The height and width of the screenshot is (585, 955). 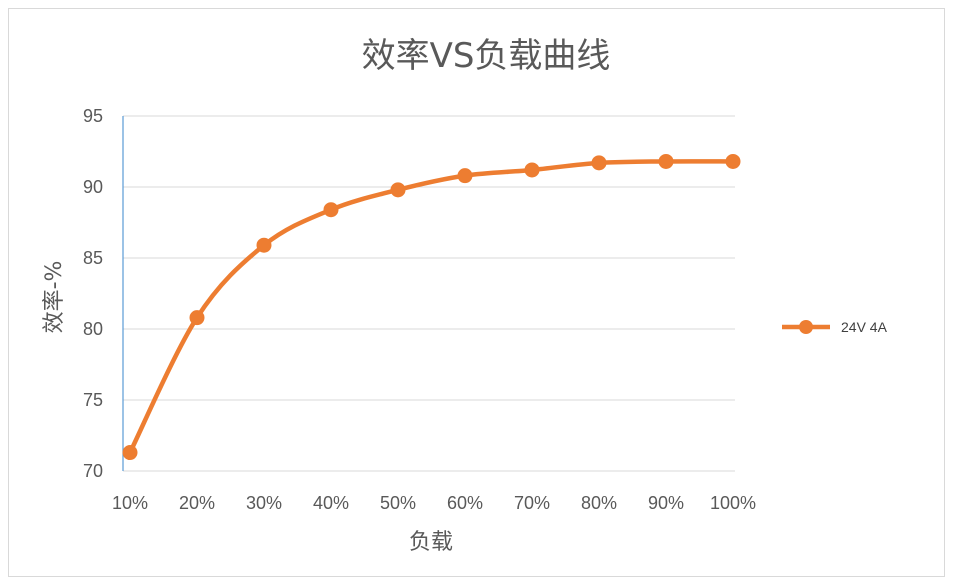 I want to click on y-tick-labels: 70 75 80 85 90 95, so click(x=93, y=293).